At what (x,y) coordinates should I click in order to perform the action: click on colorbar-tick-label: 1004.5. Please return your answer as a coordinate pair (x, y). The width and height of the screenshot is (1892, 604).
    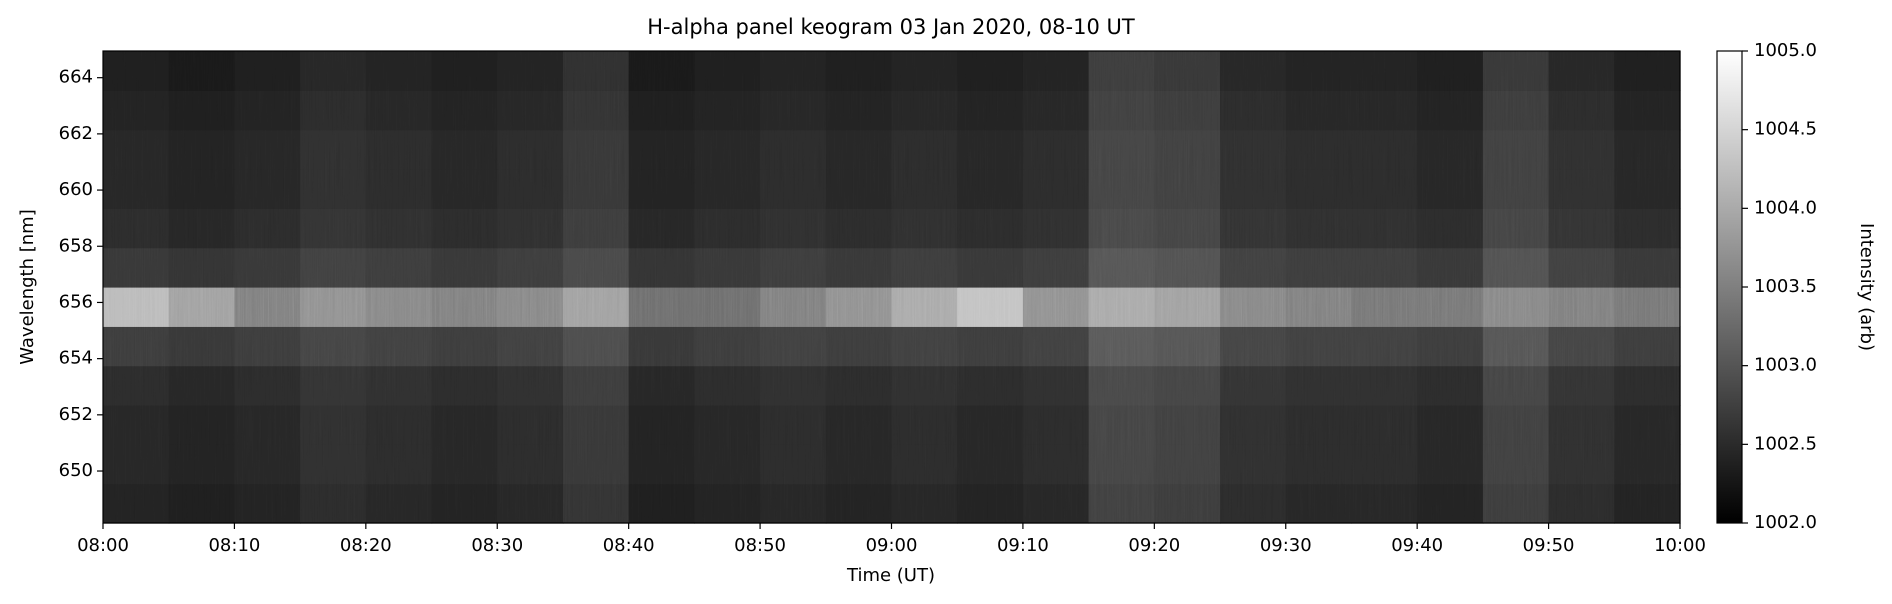
    Looking at the image, I should click on (1785, 129).